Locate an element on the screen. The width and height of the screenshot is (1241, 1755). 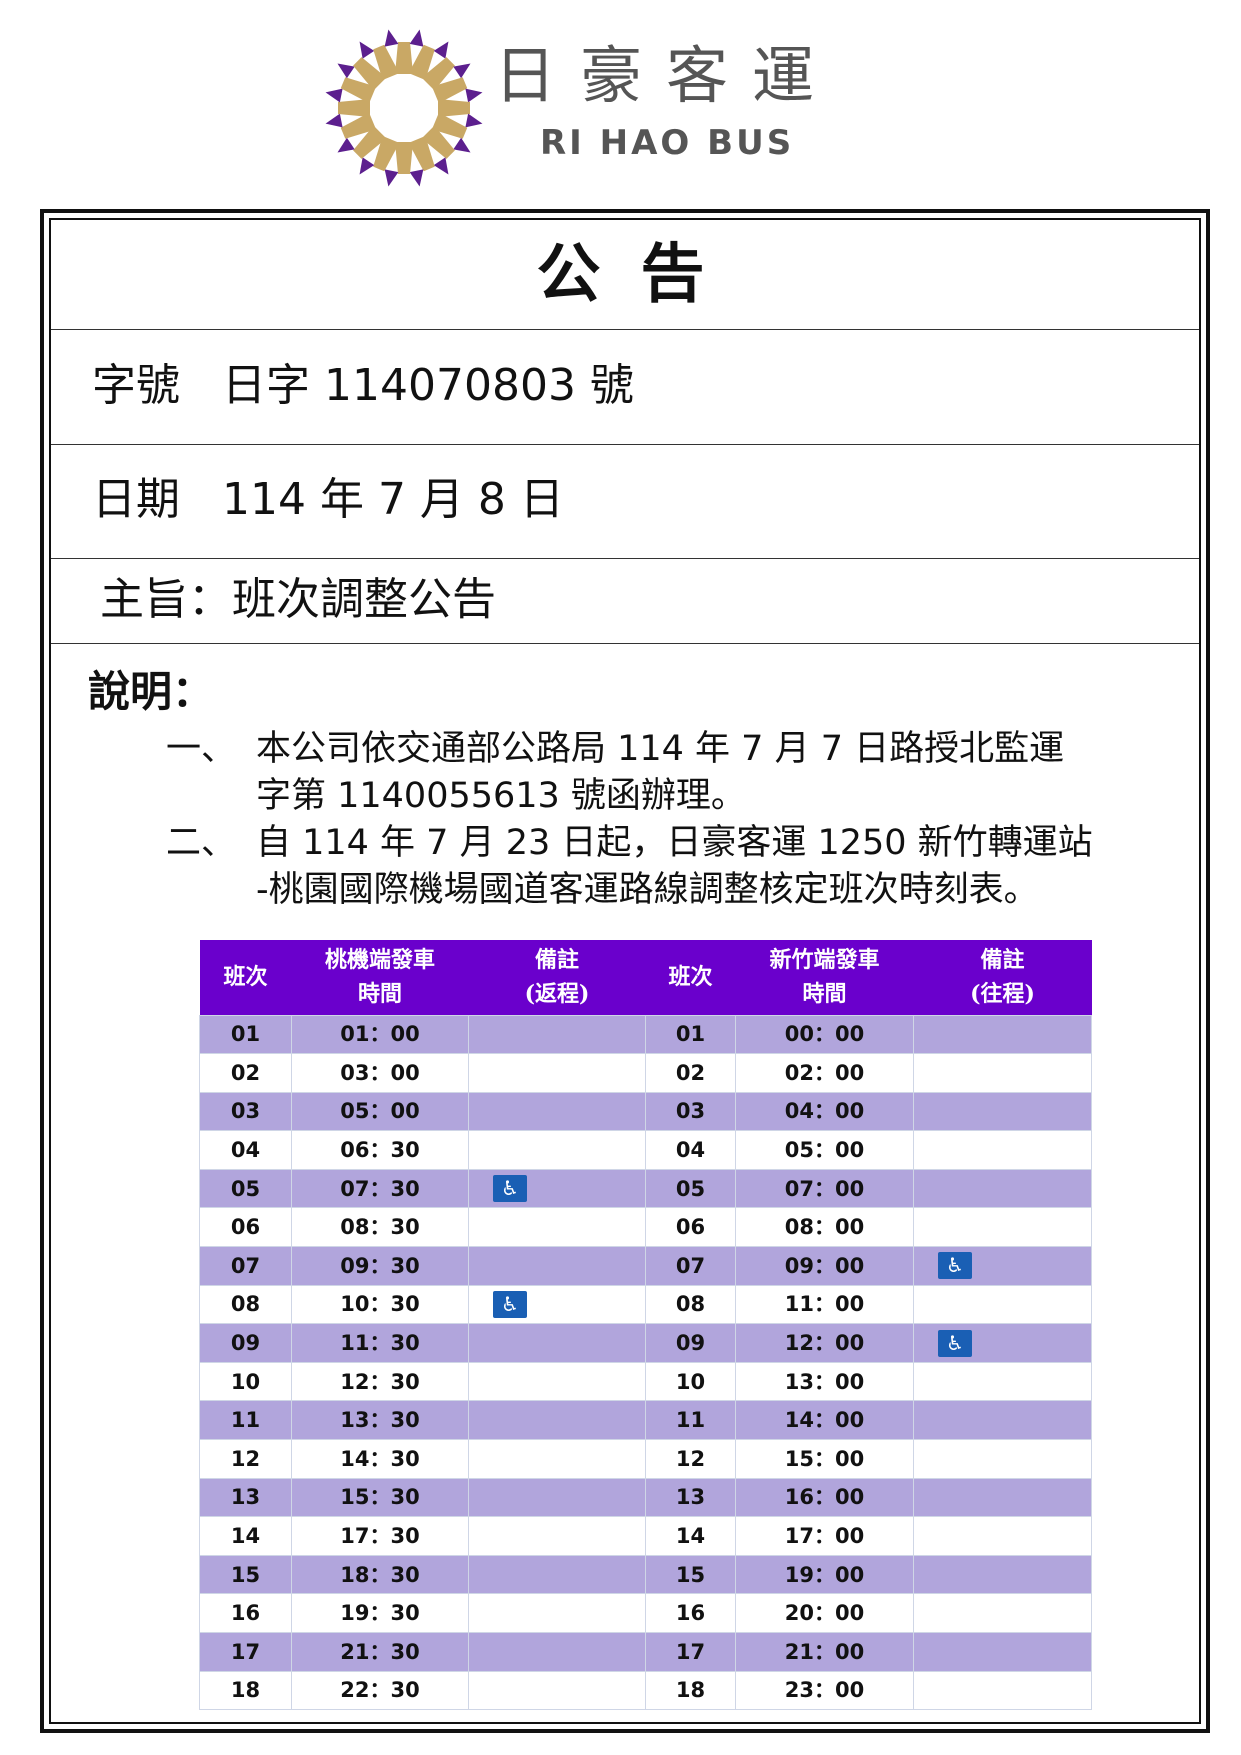
departure-time-cell: 03：00 is located at coordinates (380, 1073).